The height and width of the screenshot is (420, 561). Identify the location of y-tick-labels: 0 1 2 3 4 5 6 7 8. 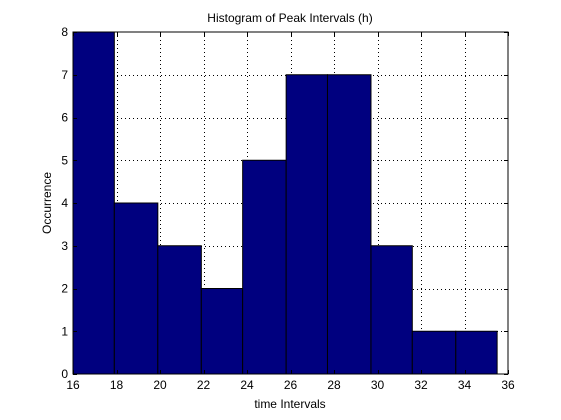
(64, 203).